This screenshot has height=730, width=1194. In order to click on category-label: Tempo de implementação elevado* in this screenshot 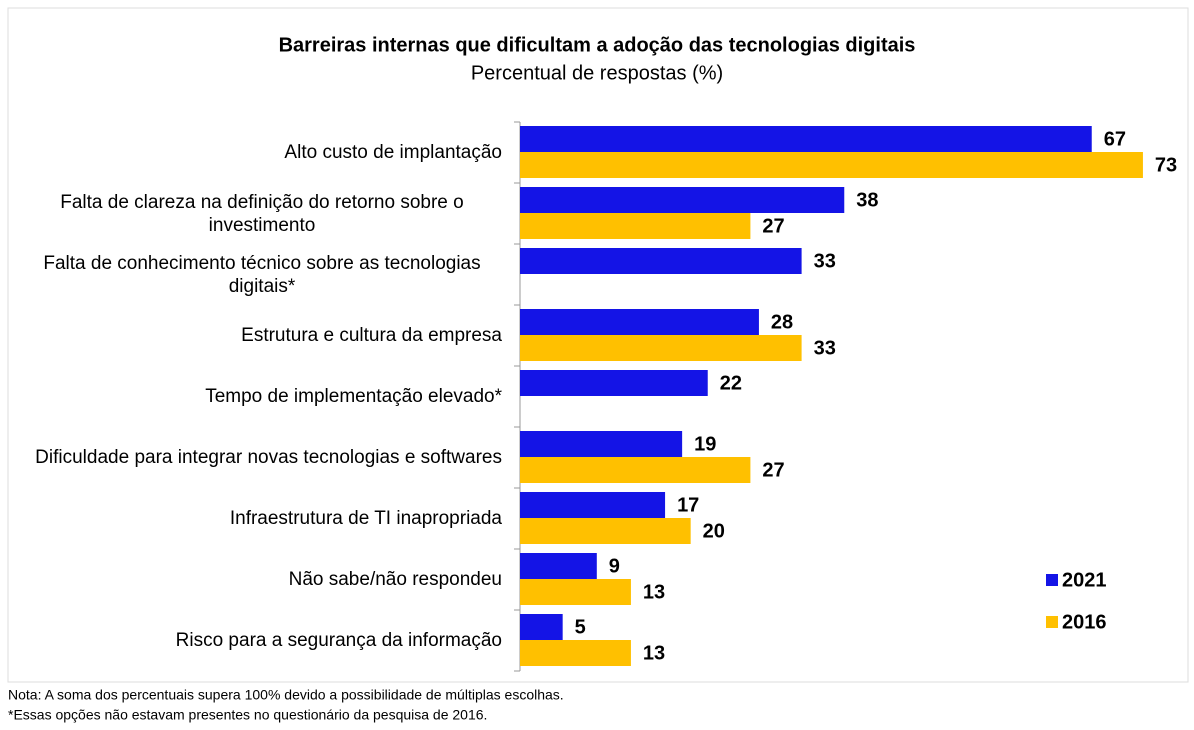, I will do `click(262, 396)`.